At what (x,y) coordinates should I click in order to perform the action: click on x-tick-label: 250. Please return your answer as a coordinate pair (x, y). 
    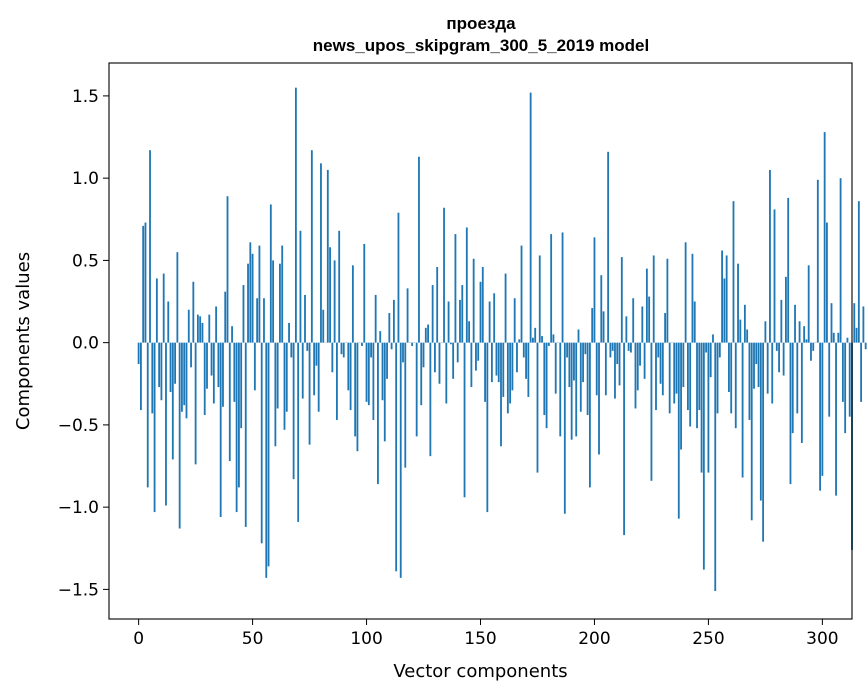
    Looking at the image, I should click on (708, 639).